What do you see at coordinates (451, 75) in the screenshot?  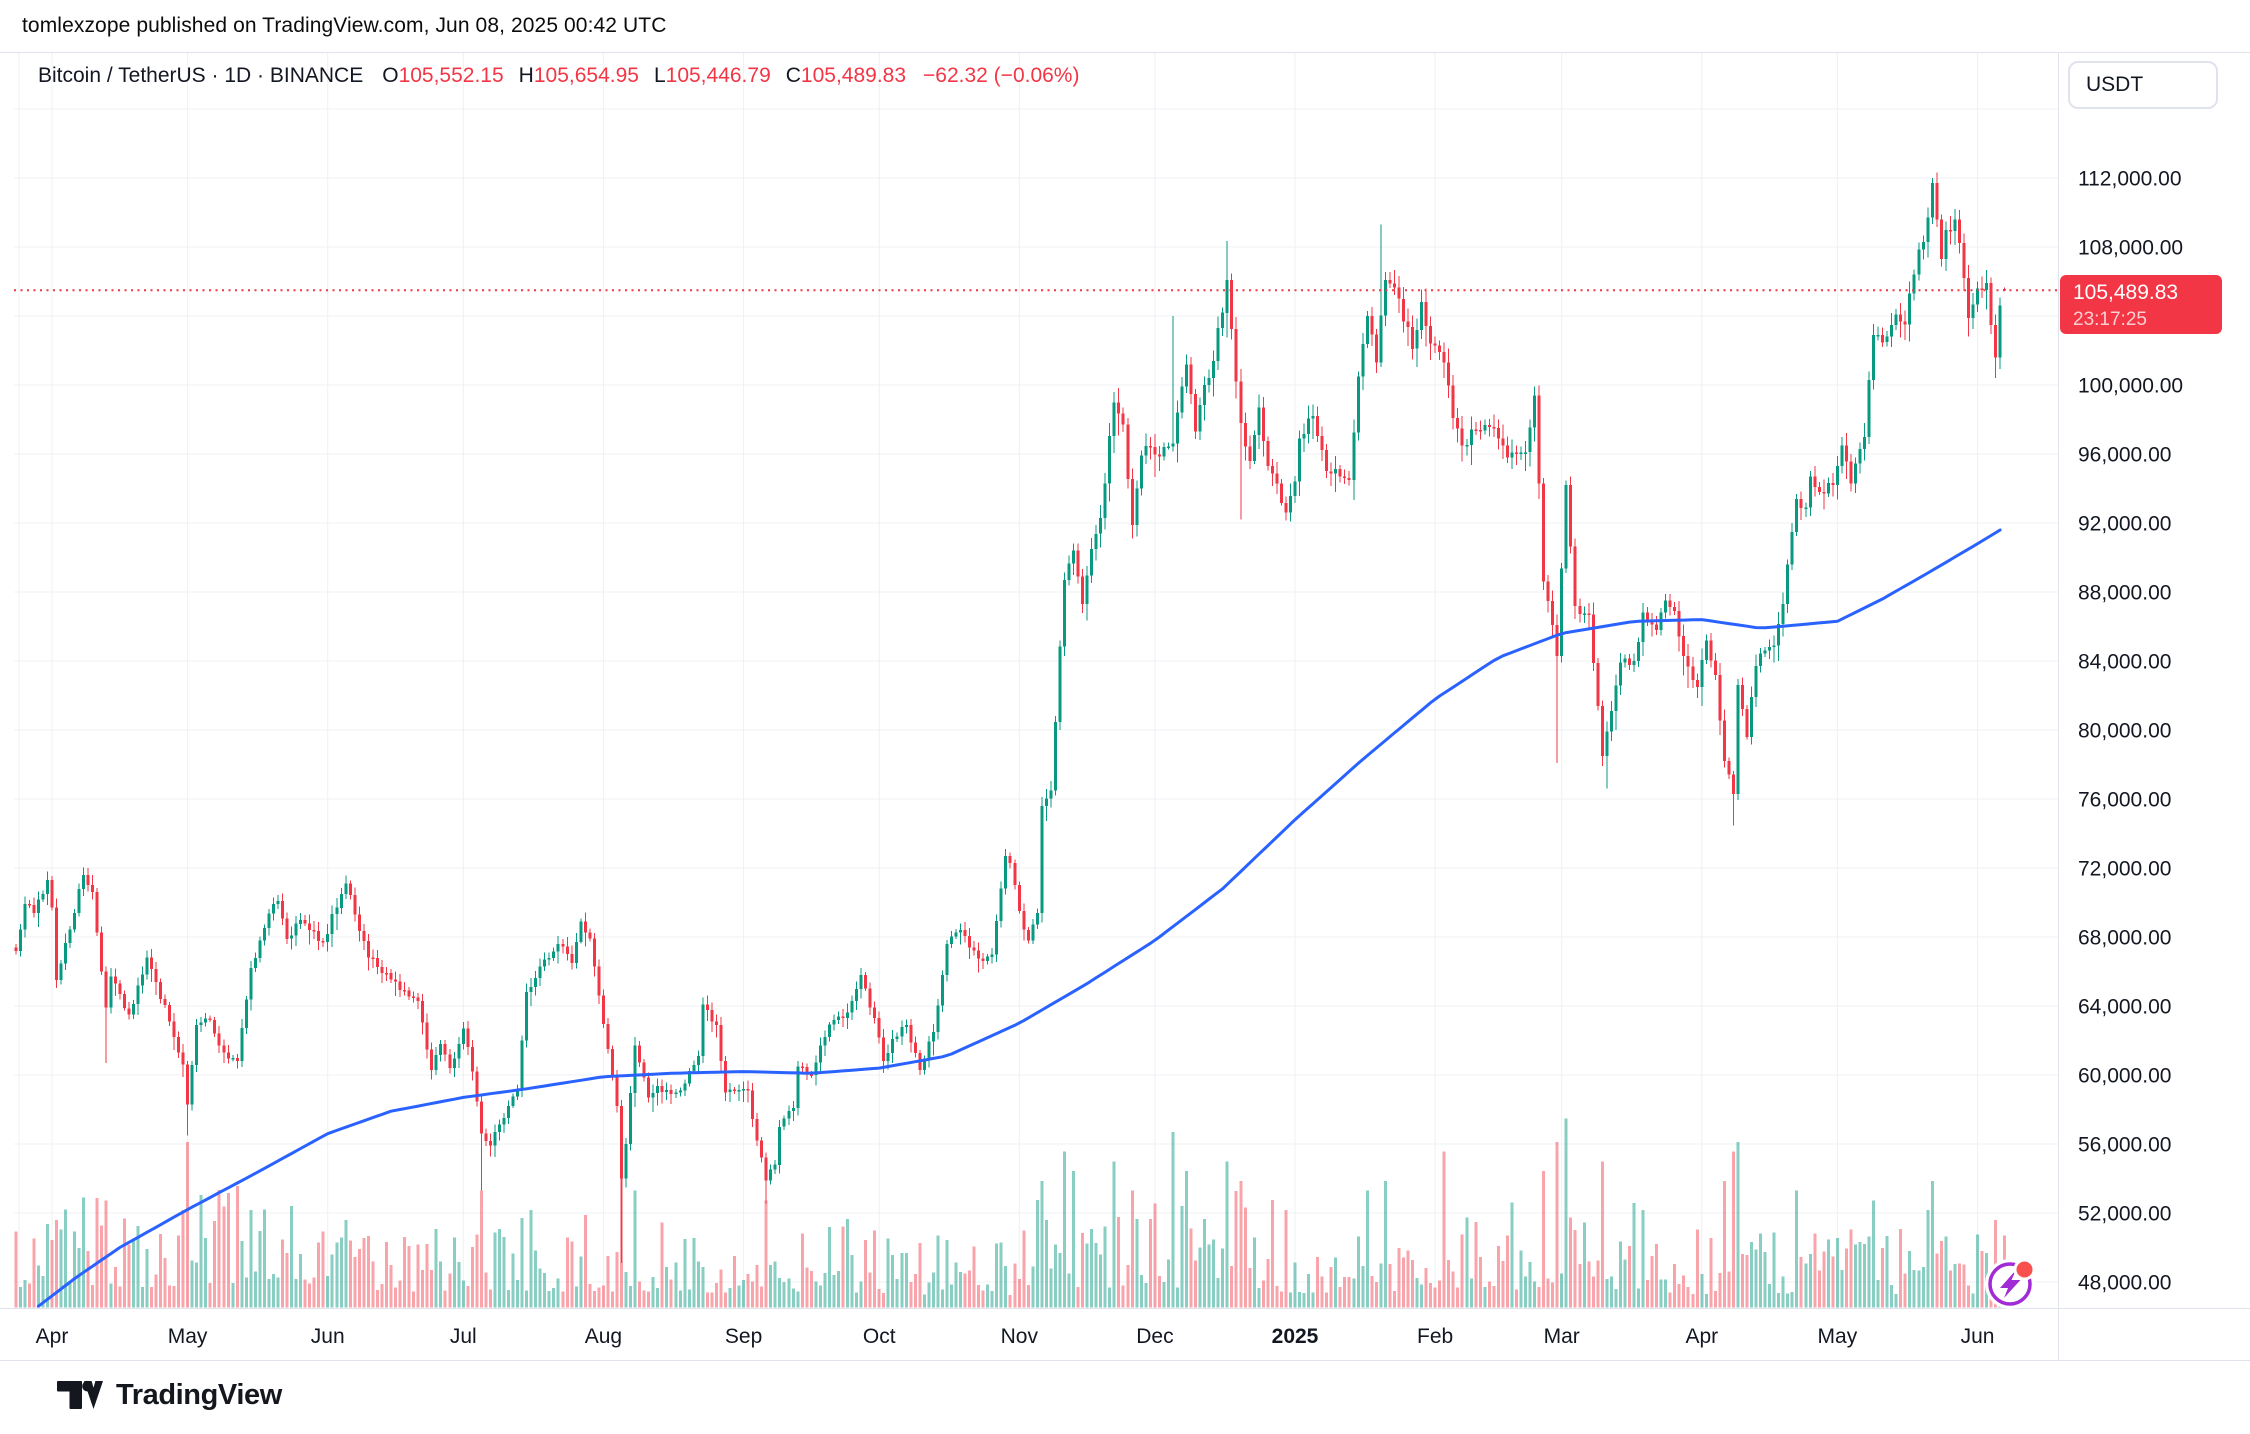 I see `open-value: 105,552.15` at bounding box center [451, 75].